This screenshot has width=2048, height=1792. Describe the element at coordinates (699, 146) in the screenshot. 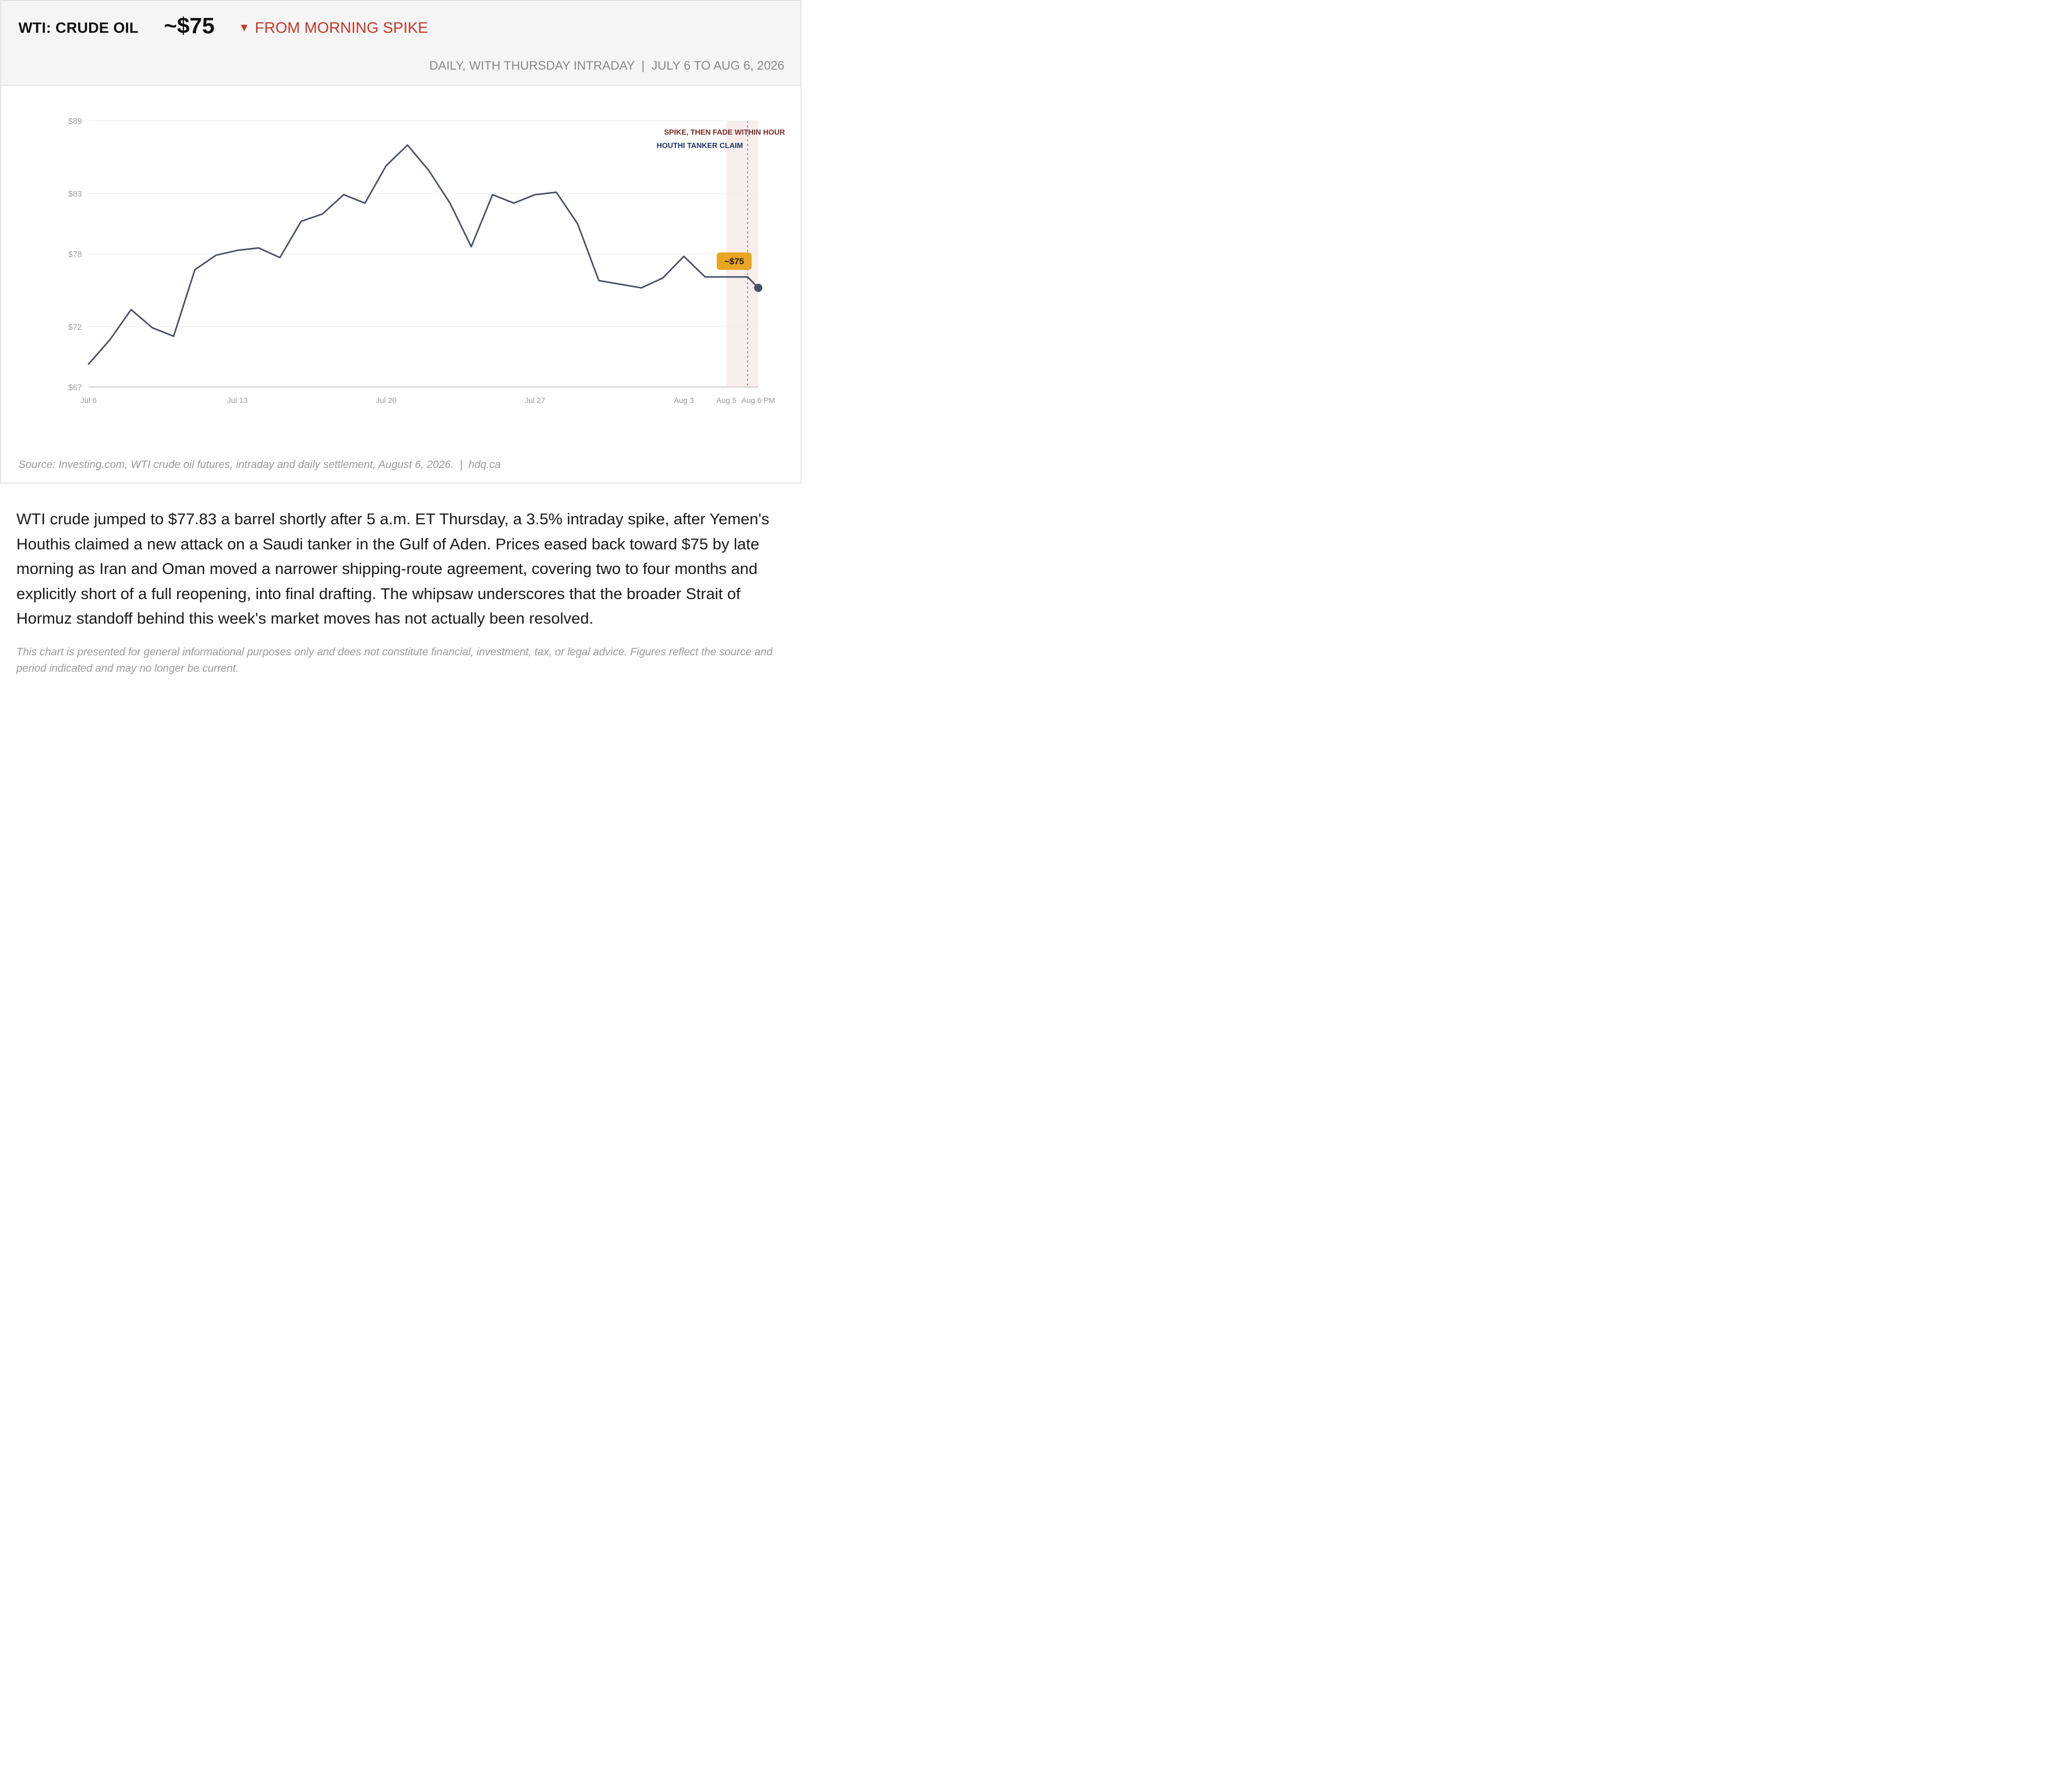

I see `houthi-claim-annotation: HOUTHI TANKER CLAIM` at that location.